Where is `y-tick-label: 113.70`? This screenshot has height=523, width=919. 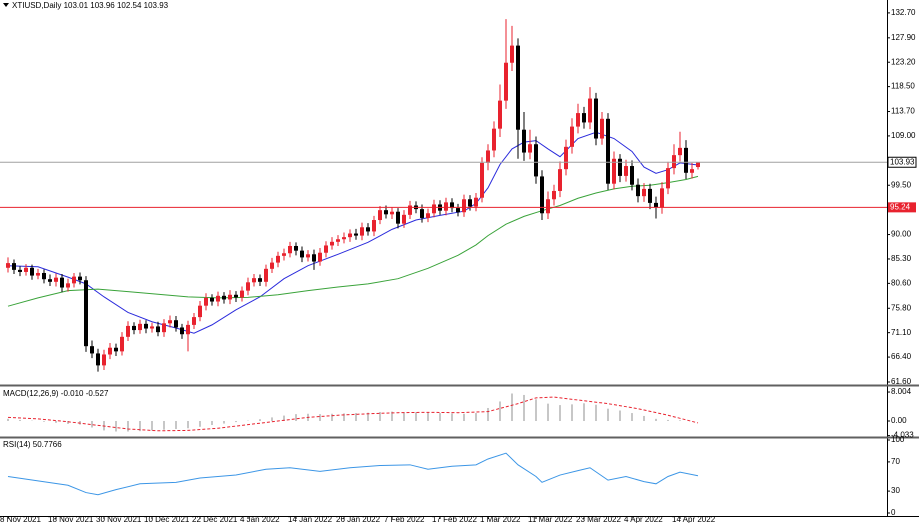 y-tick-label: 113.70 is located at coordinates (903, 111).